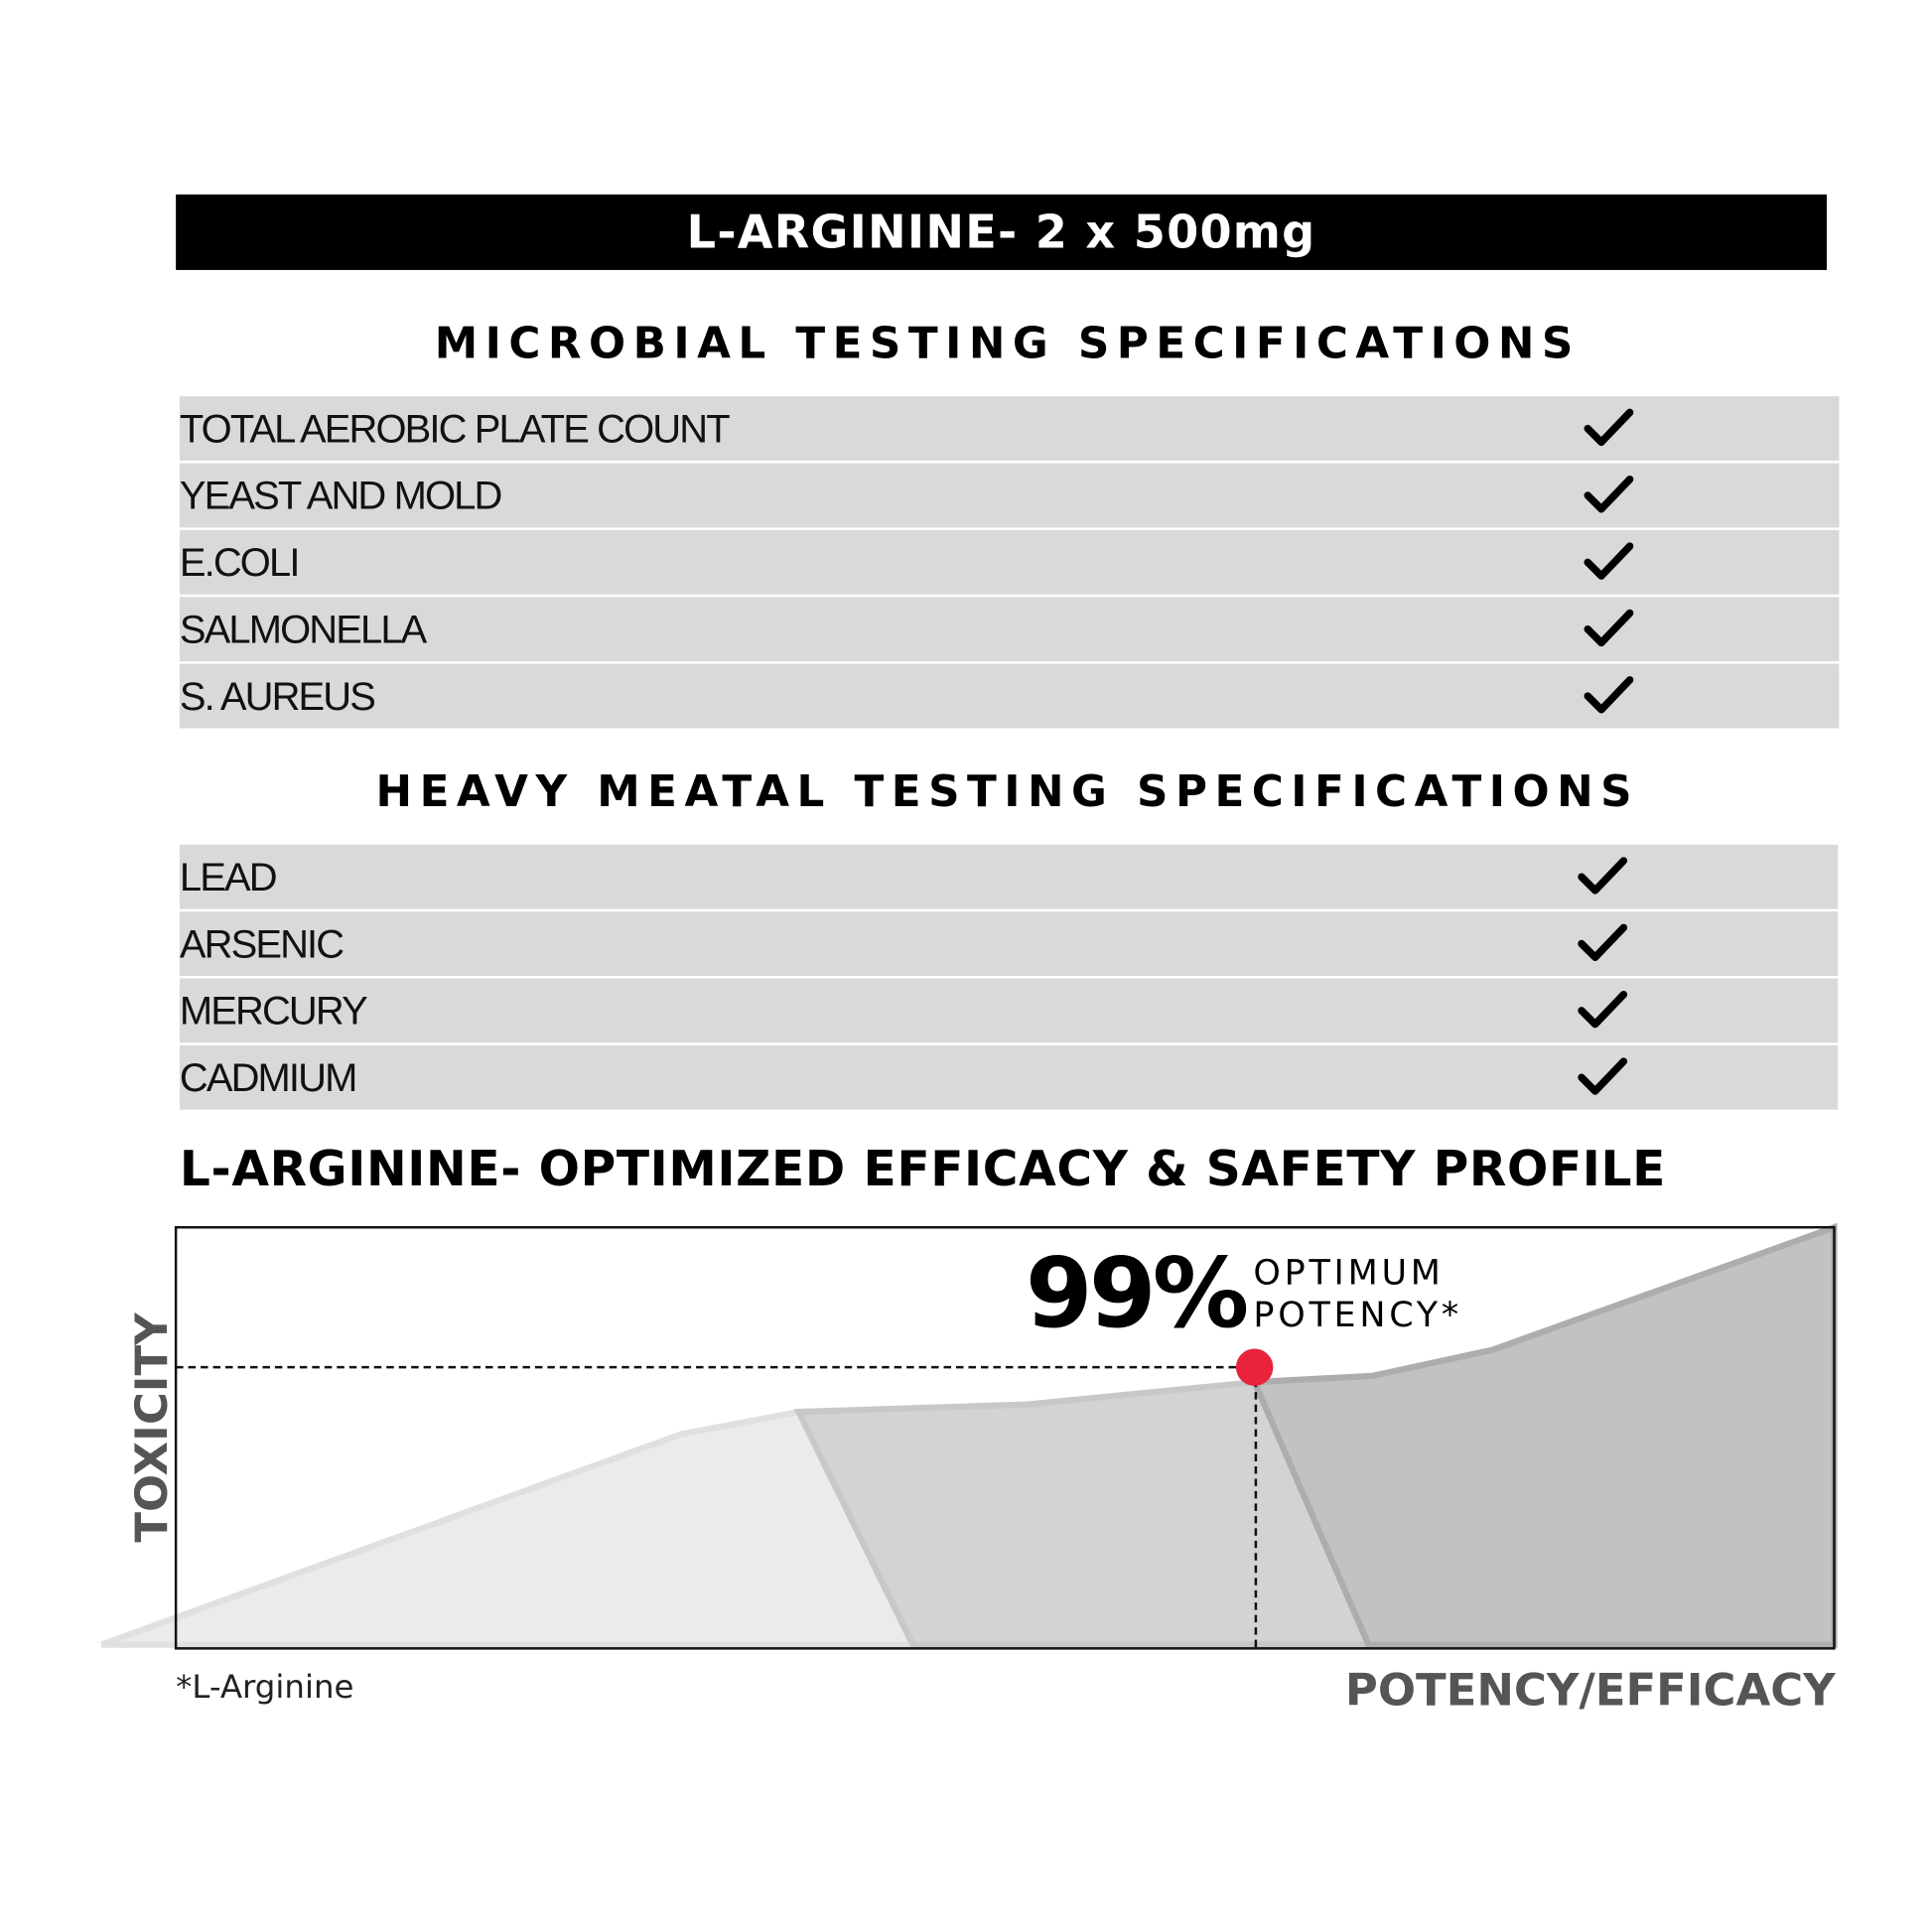  Describe the element at coordinates (1255, 1367) in the screenshot. I see `optimum-marker` at that location.